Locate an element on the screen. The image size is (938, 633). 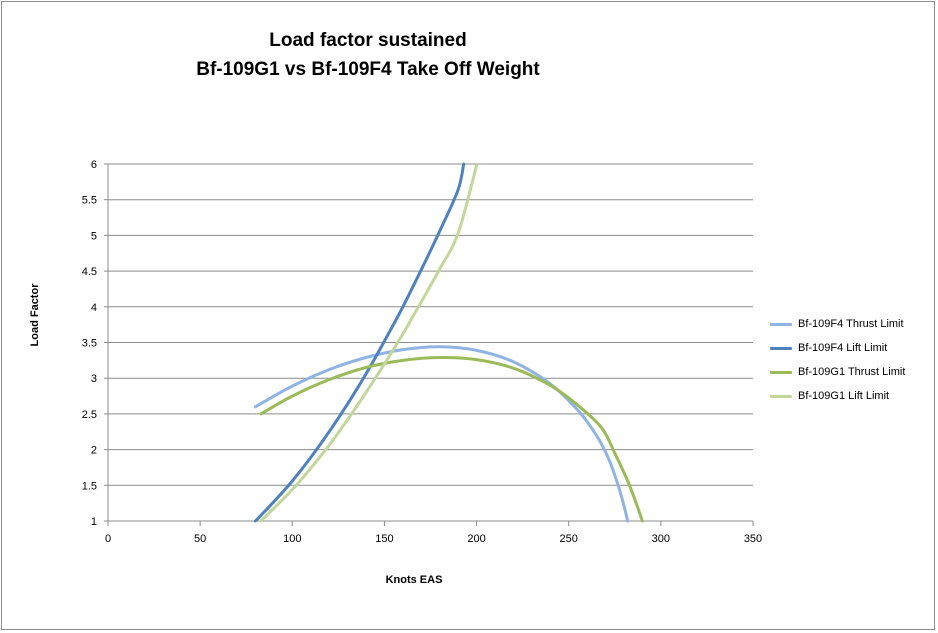
legend-label: Bf-109G1 Thrust Limit is located at coordinates (852, 372).